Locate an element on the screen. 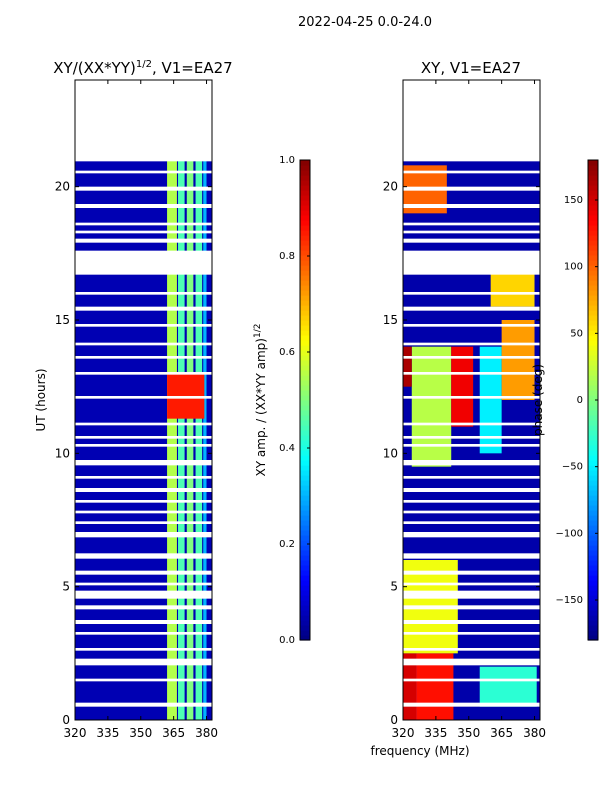 Image resolution: width=600 pixels, height=800 pixels. y-tick-label: 10 is located at coordinates (62, 453).